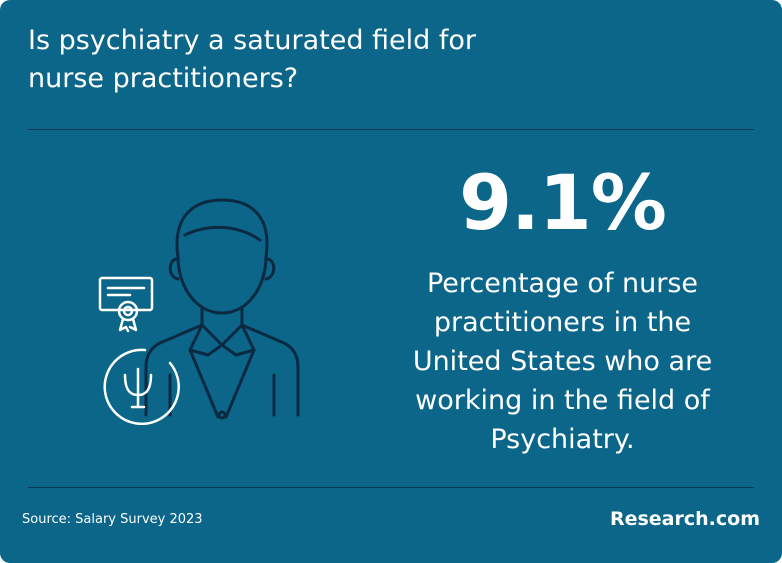 This screenshot has width=782, height=563. What do you see at coordinates (199, 311) in the screenshot?
I see `nurse-icon` at bounding box center [199, 311].